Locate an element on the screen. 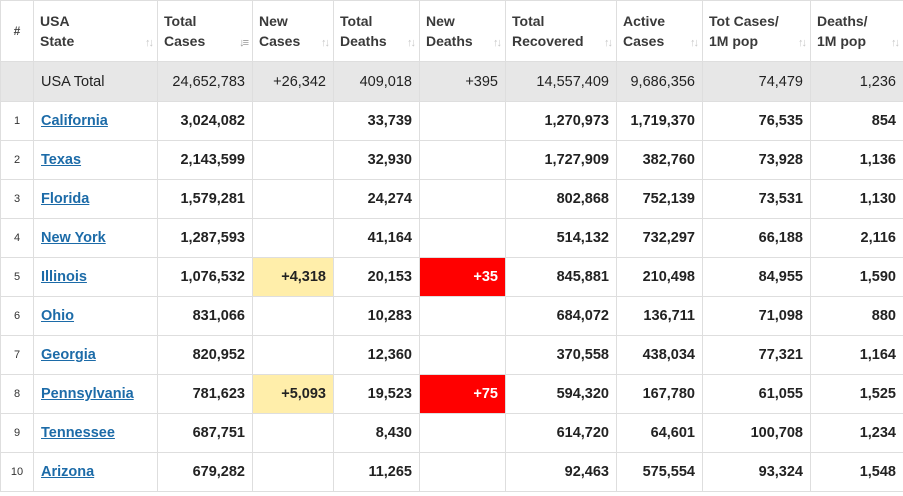  active-cases-cell: 438,034 is located at coordinates (659, 355).